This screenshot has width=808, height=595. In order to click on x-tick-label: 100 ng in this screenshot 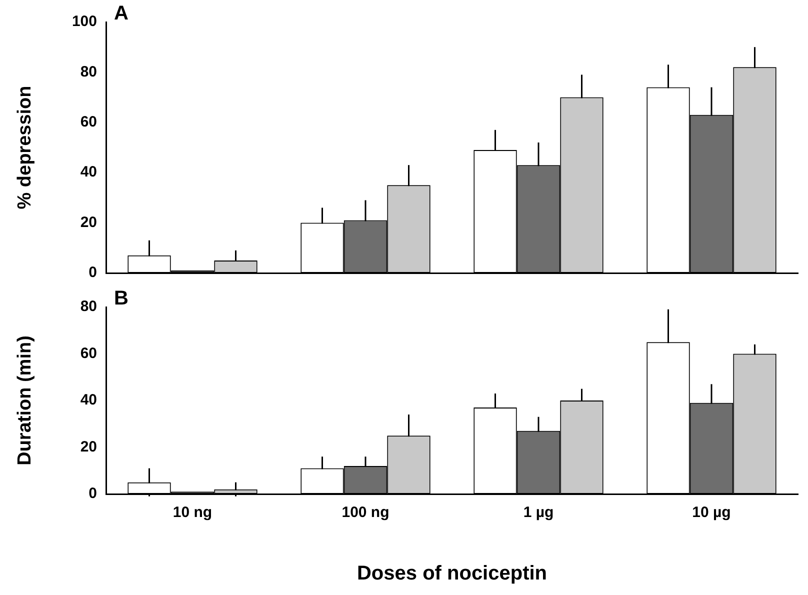, I will do `click(366, 513)`.